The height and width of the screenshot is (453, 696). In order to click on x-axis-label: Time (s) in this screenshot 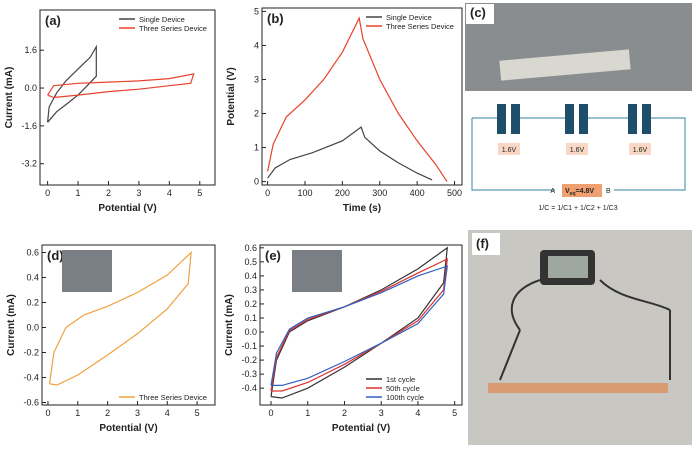, I will do `click(362, 208)`.